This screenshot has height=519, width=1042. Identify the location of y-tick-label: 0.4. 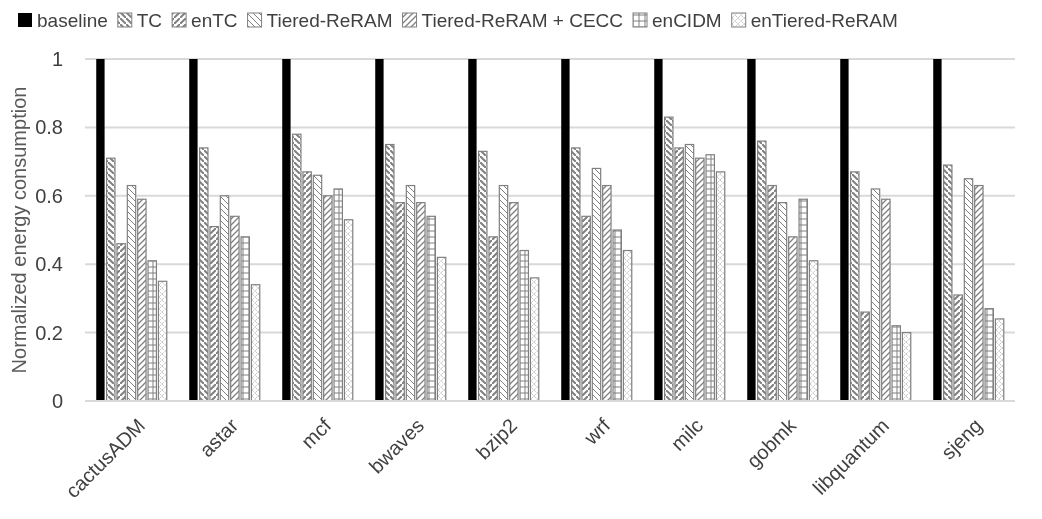
(49, 264).